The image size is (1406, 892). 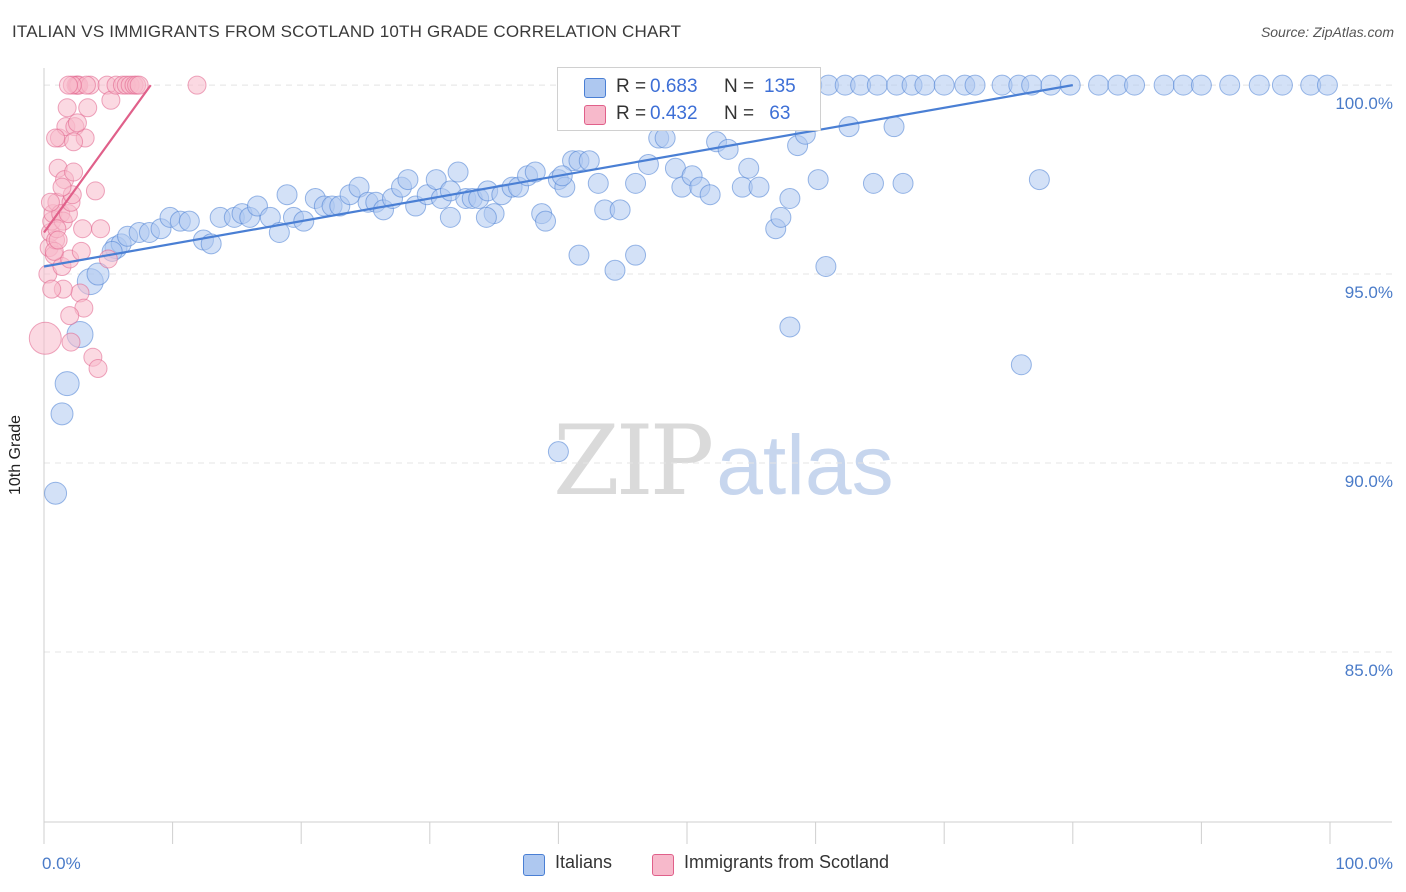 I want to click on y-tick-label: 95.0%, so click(x=1369, y=292).